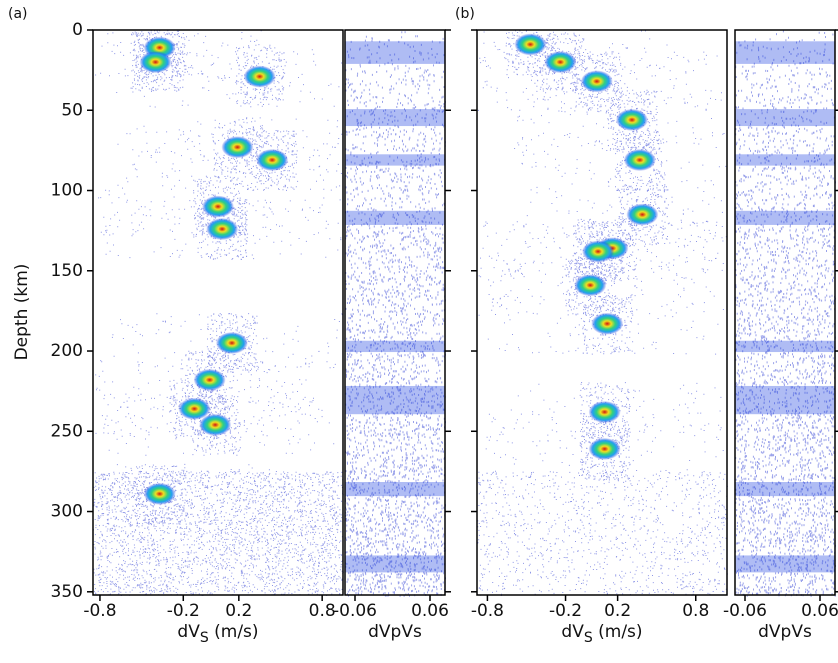  What do you see at coordinates (465, 14) in the screenshot?
I see `panel-label: (b)` at bounding box center [465, 14].